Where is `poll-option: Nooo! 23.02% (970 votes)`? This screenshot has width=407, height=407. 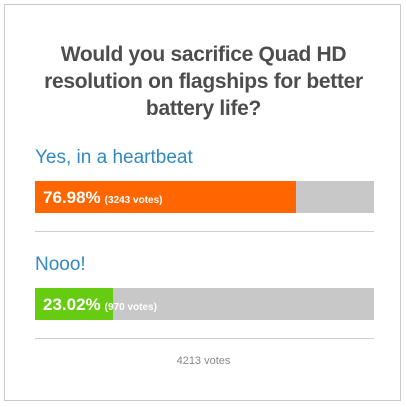 poll-option: Nooo! 23.02% (970 votes) is located at coordinates (204, 286).